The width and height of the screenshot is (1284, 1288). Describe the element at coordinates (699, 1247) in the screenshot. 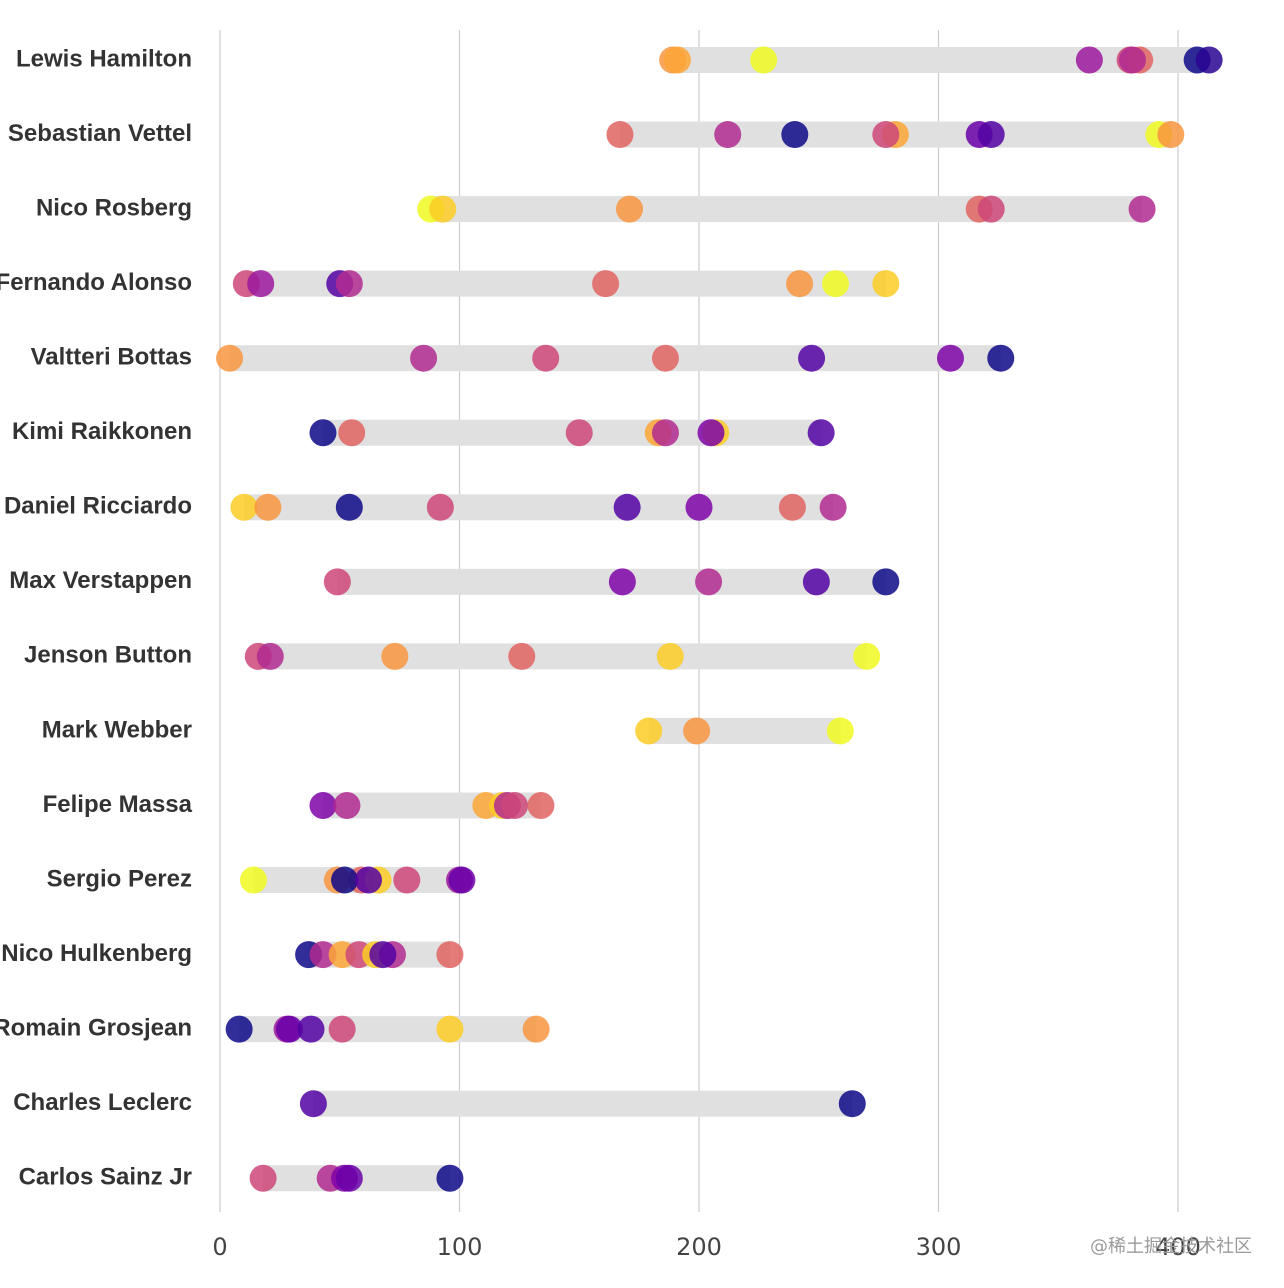

I see `x-tick-label-200: 200` at that location.